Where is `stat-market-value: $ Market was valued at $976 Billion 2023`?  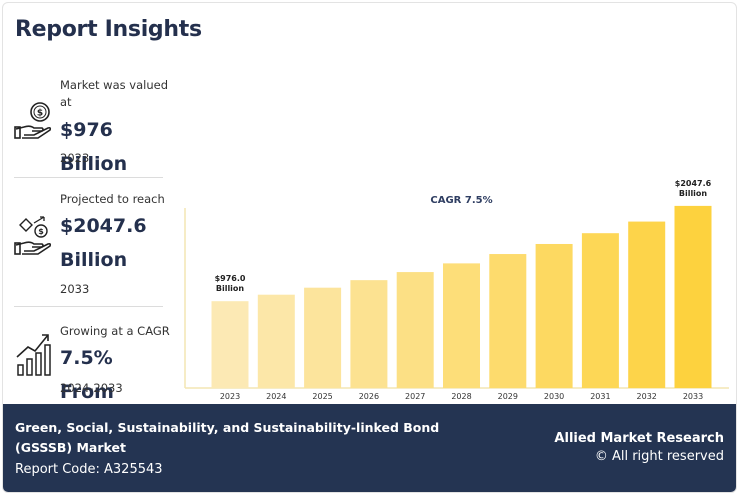
stat-market-value: $ Market was valued at $976 Billion 2023 is located at coordinates (91, 125).